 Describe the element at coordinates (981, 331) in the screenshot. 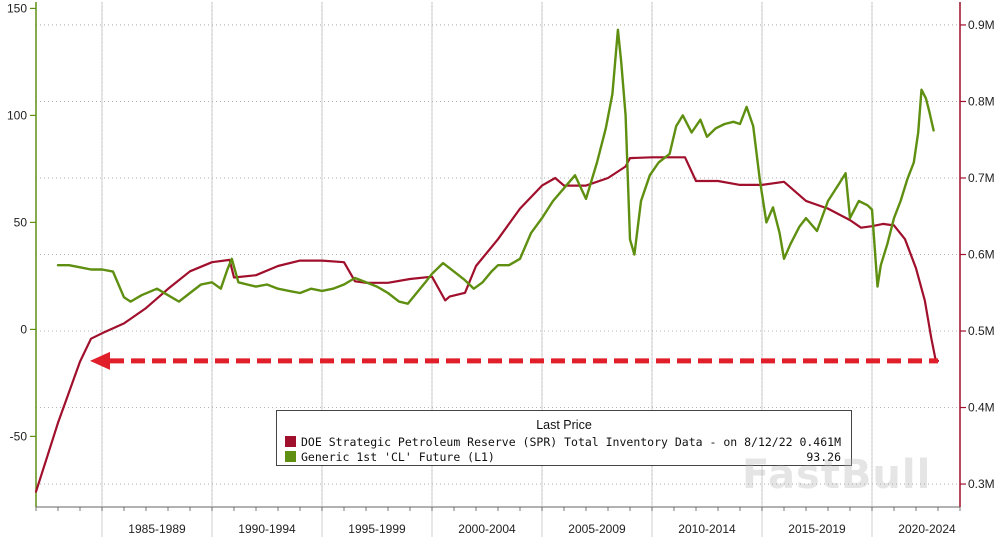

I see `right-tick-label: 0.5M` at that location.